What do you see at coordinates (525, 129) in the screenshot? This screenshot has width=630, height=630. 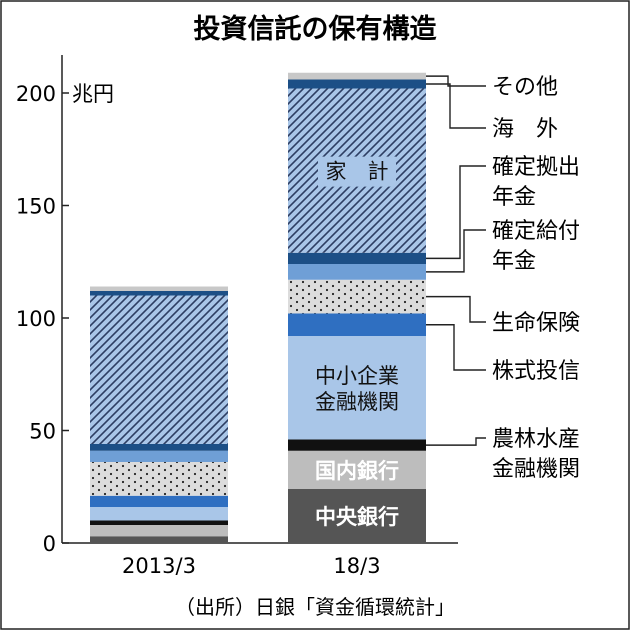 I see `legend-label-1-0: 海 外` at bounding box center [525, 129].